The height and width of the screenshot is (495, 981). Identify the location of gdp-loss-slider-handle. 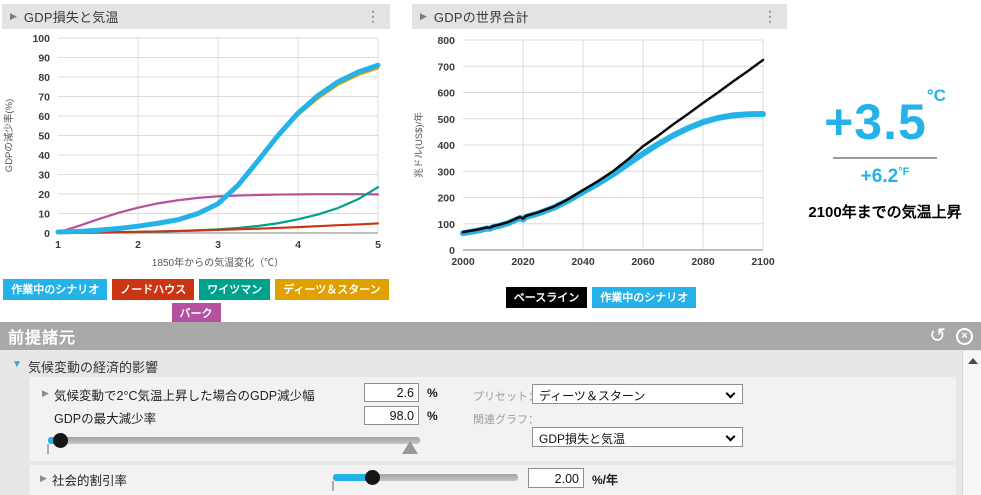
(60, 440).